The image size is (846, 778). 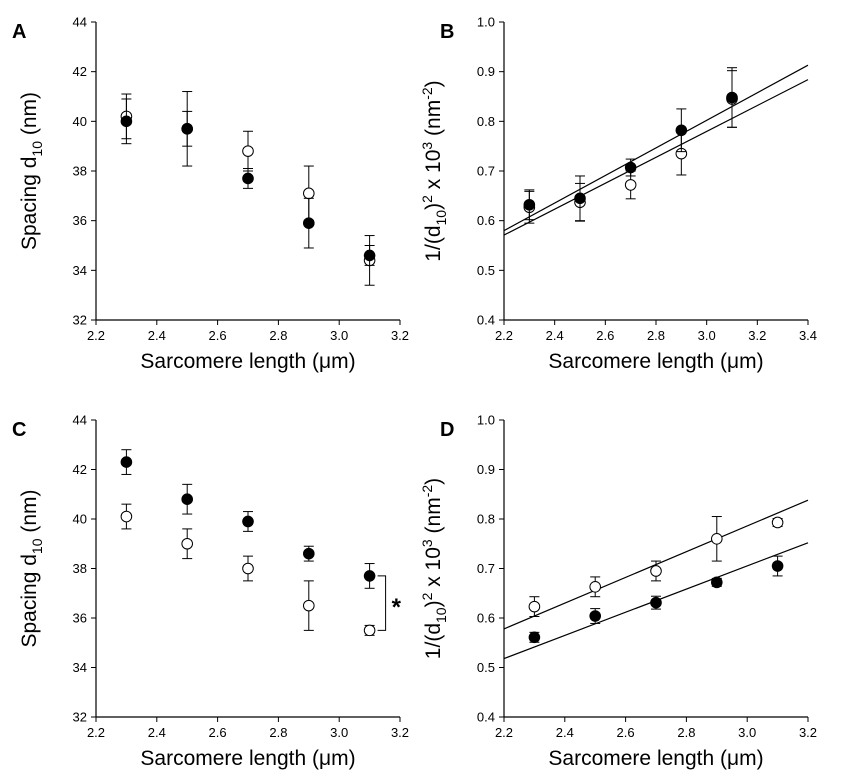 I want to click on y-tick-label: 36, so click(x=80, y=618).